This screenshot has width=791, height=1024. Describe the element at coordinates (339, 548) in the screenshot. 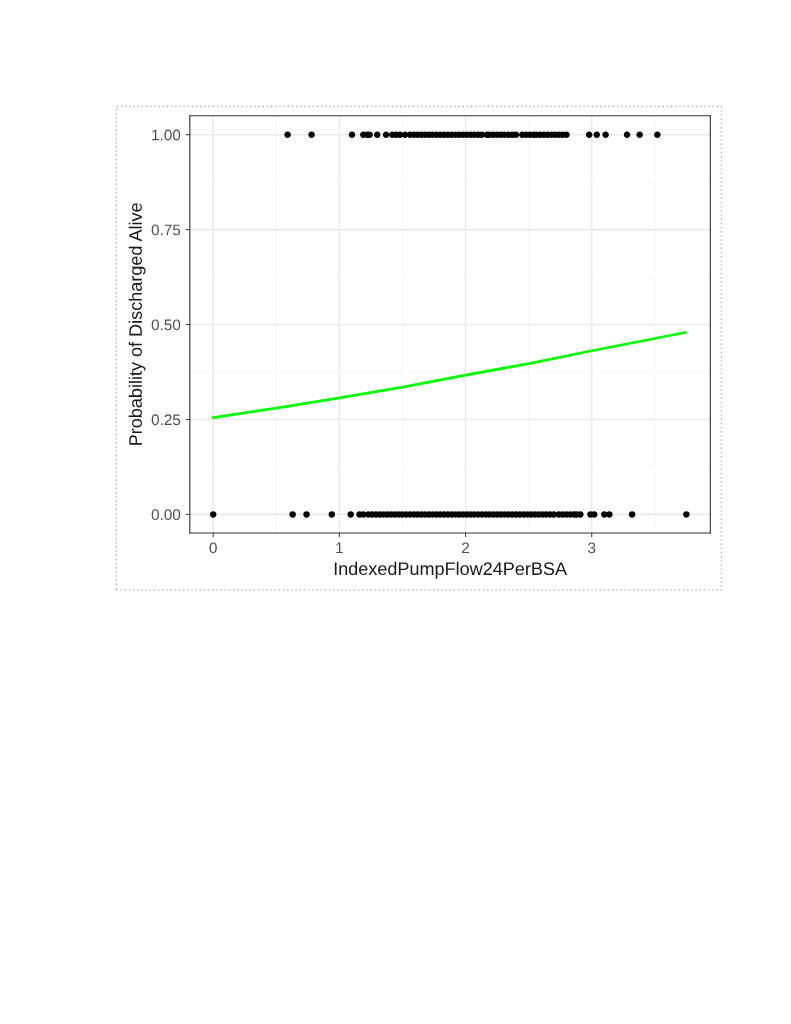

I see `x-tick-label: 1` at that location.